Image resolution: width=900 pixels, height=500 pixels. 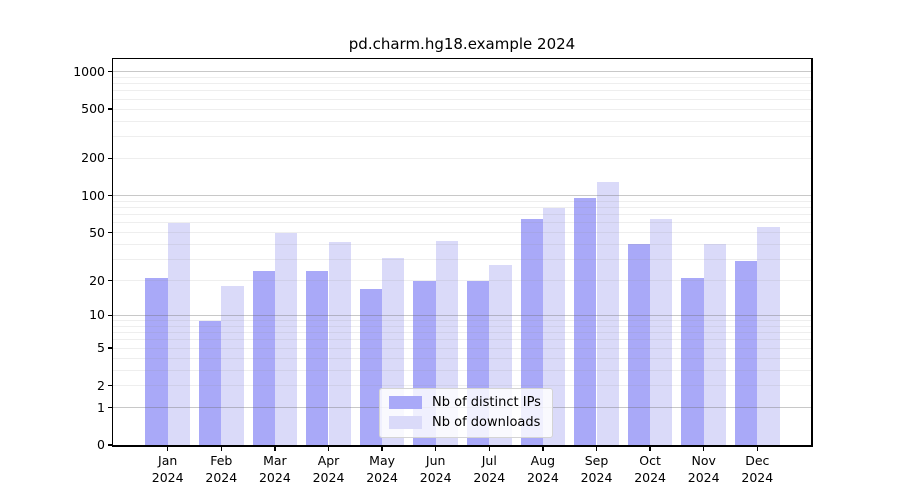 What do you see at coordinates (101, 348) in the screenshot?
I see `y-tick-label: 5` at bounding box center [101, 348].